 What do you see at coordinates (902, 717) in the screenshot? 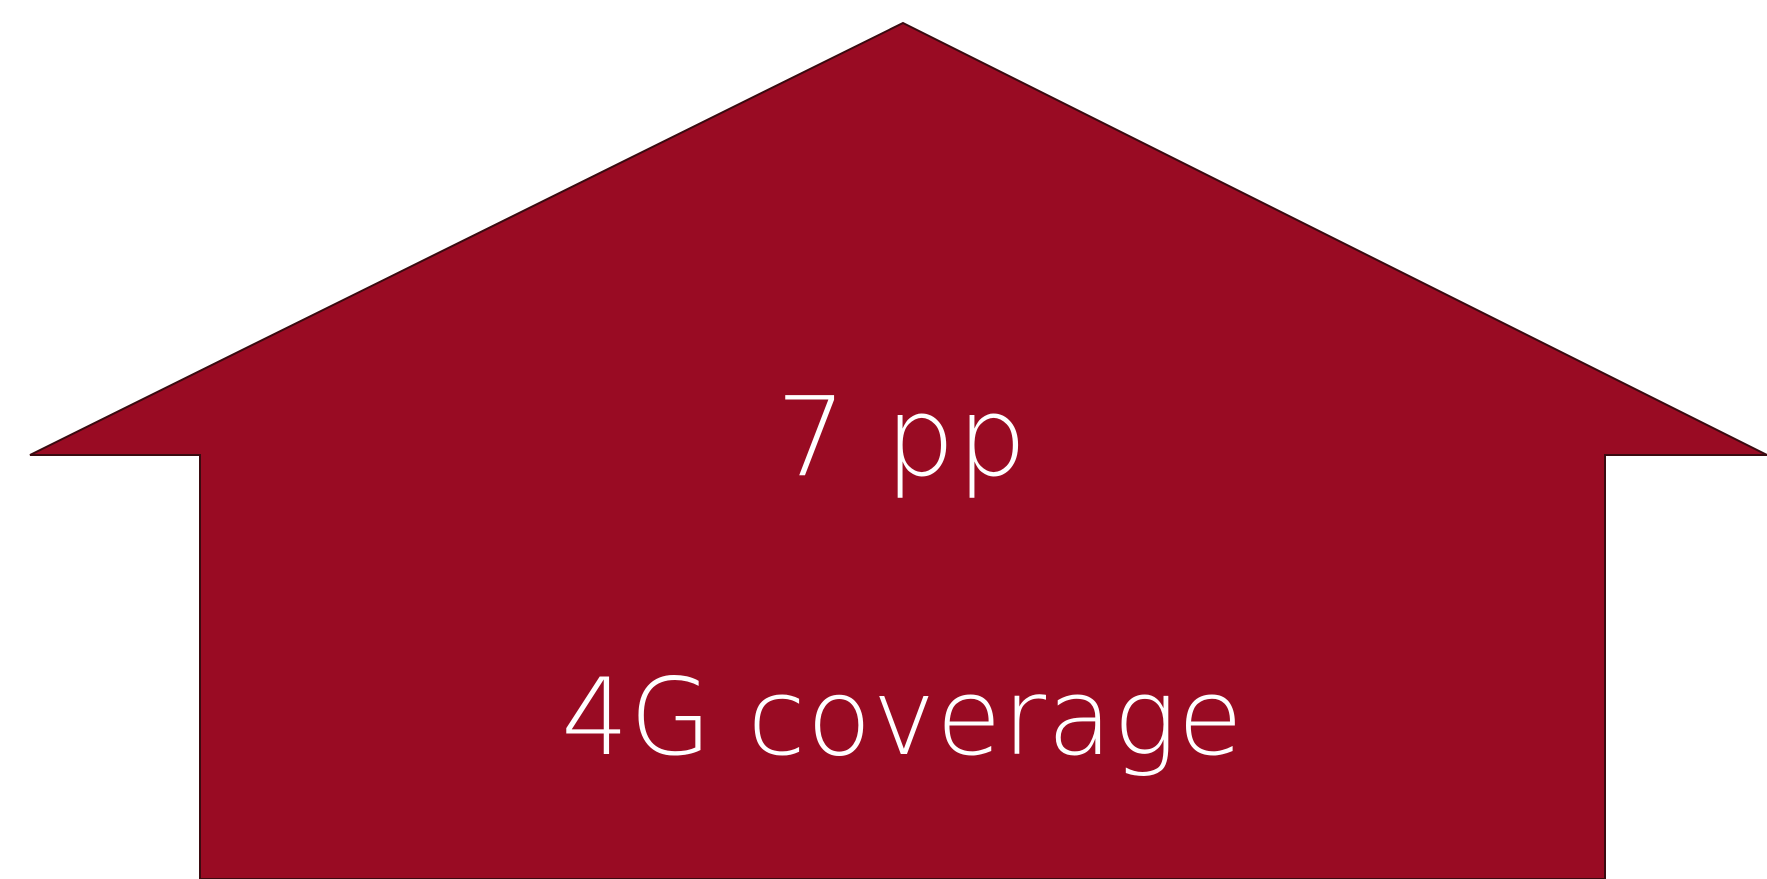
I see `metric-name-label: 4G coverage` at bounding box center [902, 717].